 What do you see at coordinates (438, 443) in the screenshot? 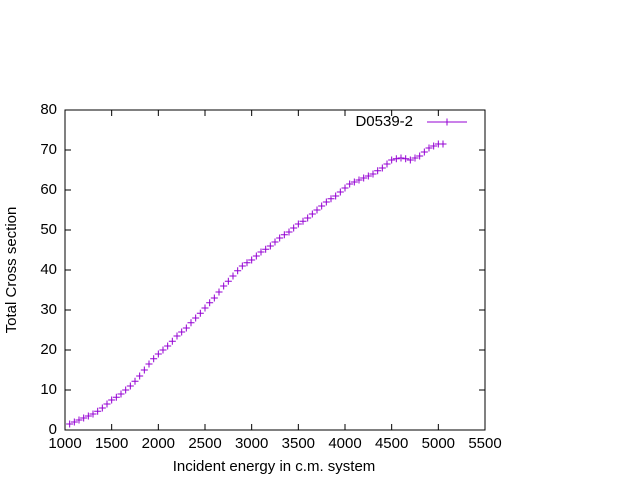
I see `x-tick-label: 5000` at bounding box center [438, 443].